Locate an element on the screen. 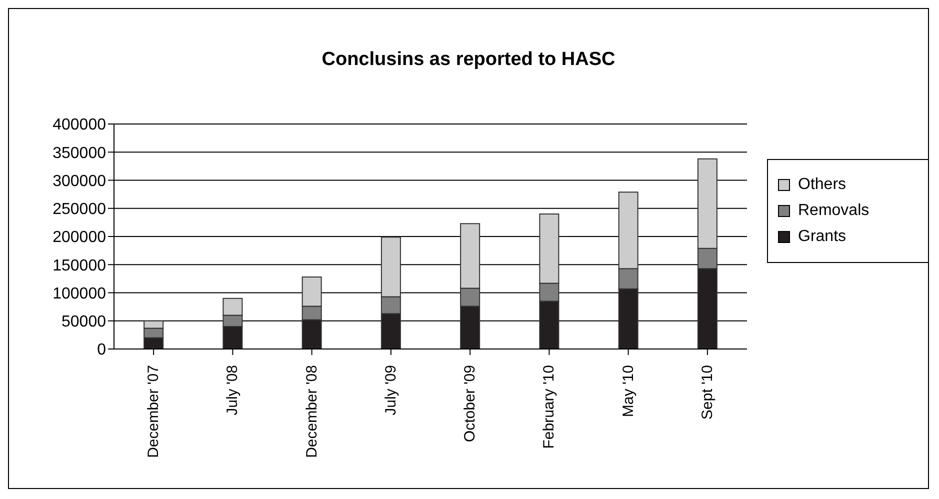 This screenshot has height=499, width=939. y-tick-label: 400000 is located at coordinates (79, 125).